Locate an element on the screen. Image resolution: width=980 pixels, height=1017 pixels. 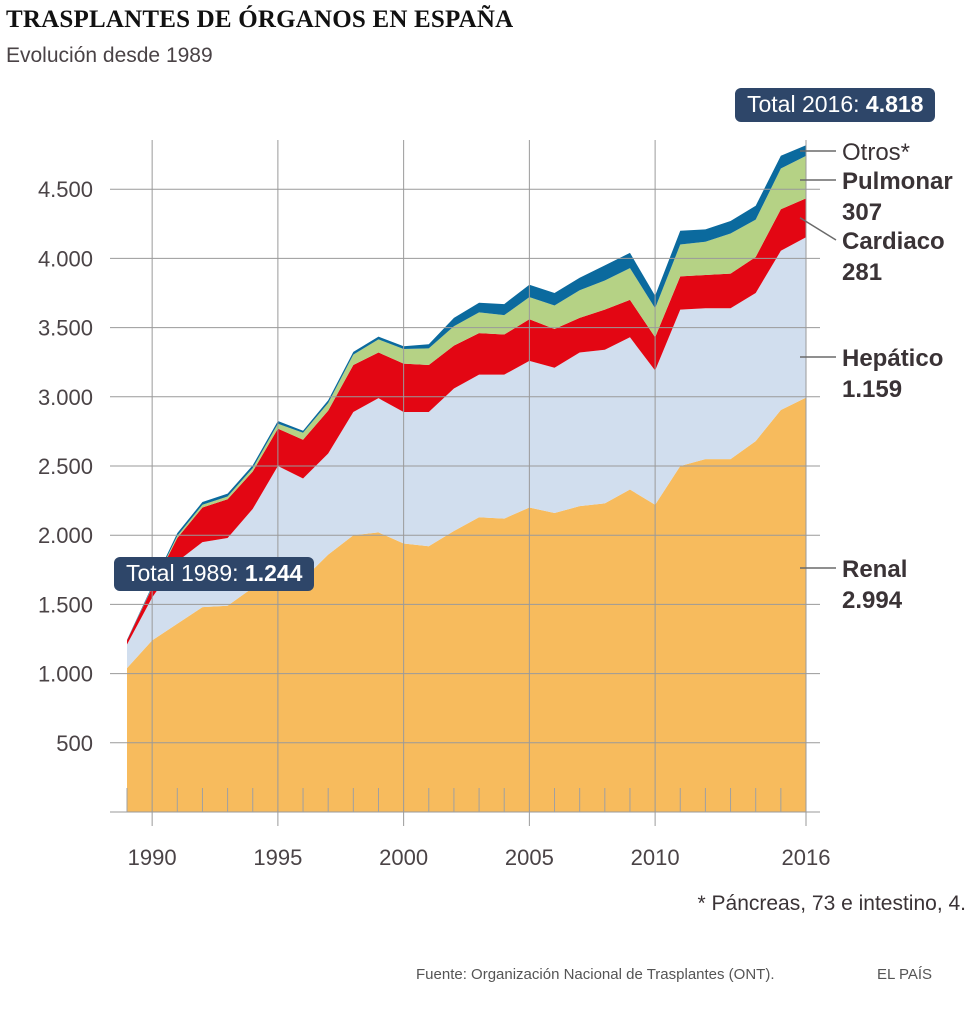
leader-line is located at coordinates (818, 229).